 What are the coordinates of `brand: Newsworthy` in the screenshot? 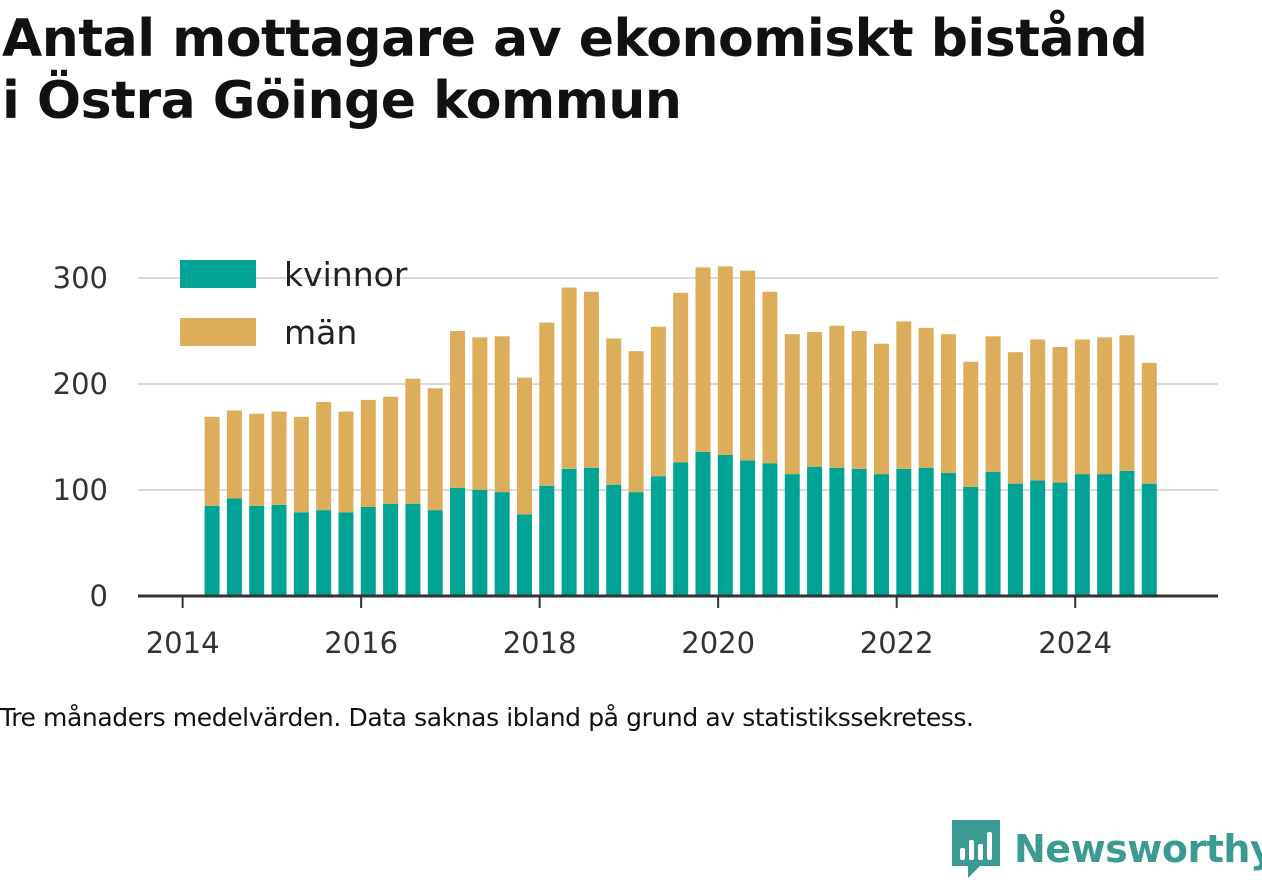 It's located at (1106, 849).